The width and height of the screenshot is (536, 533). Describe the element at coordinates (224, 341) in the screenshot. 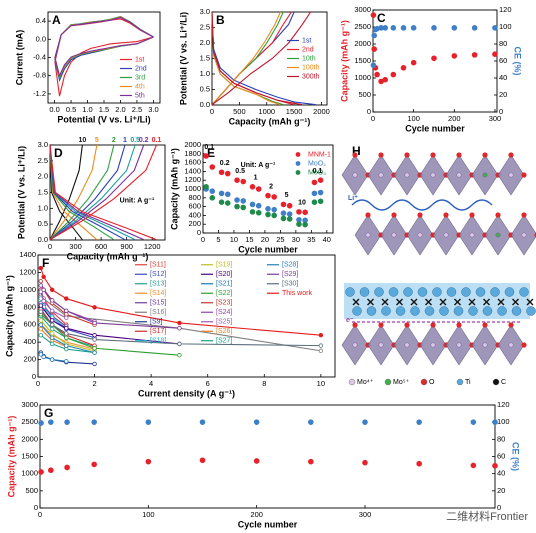

I see `legend-label: [S27]` at that location.